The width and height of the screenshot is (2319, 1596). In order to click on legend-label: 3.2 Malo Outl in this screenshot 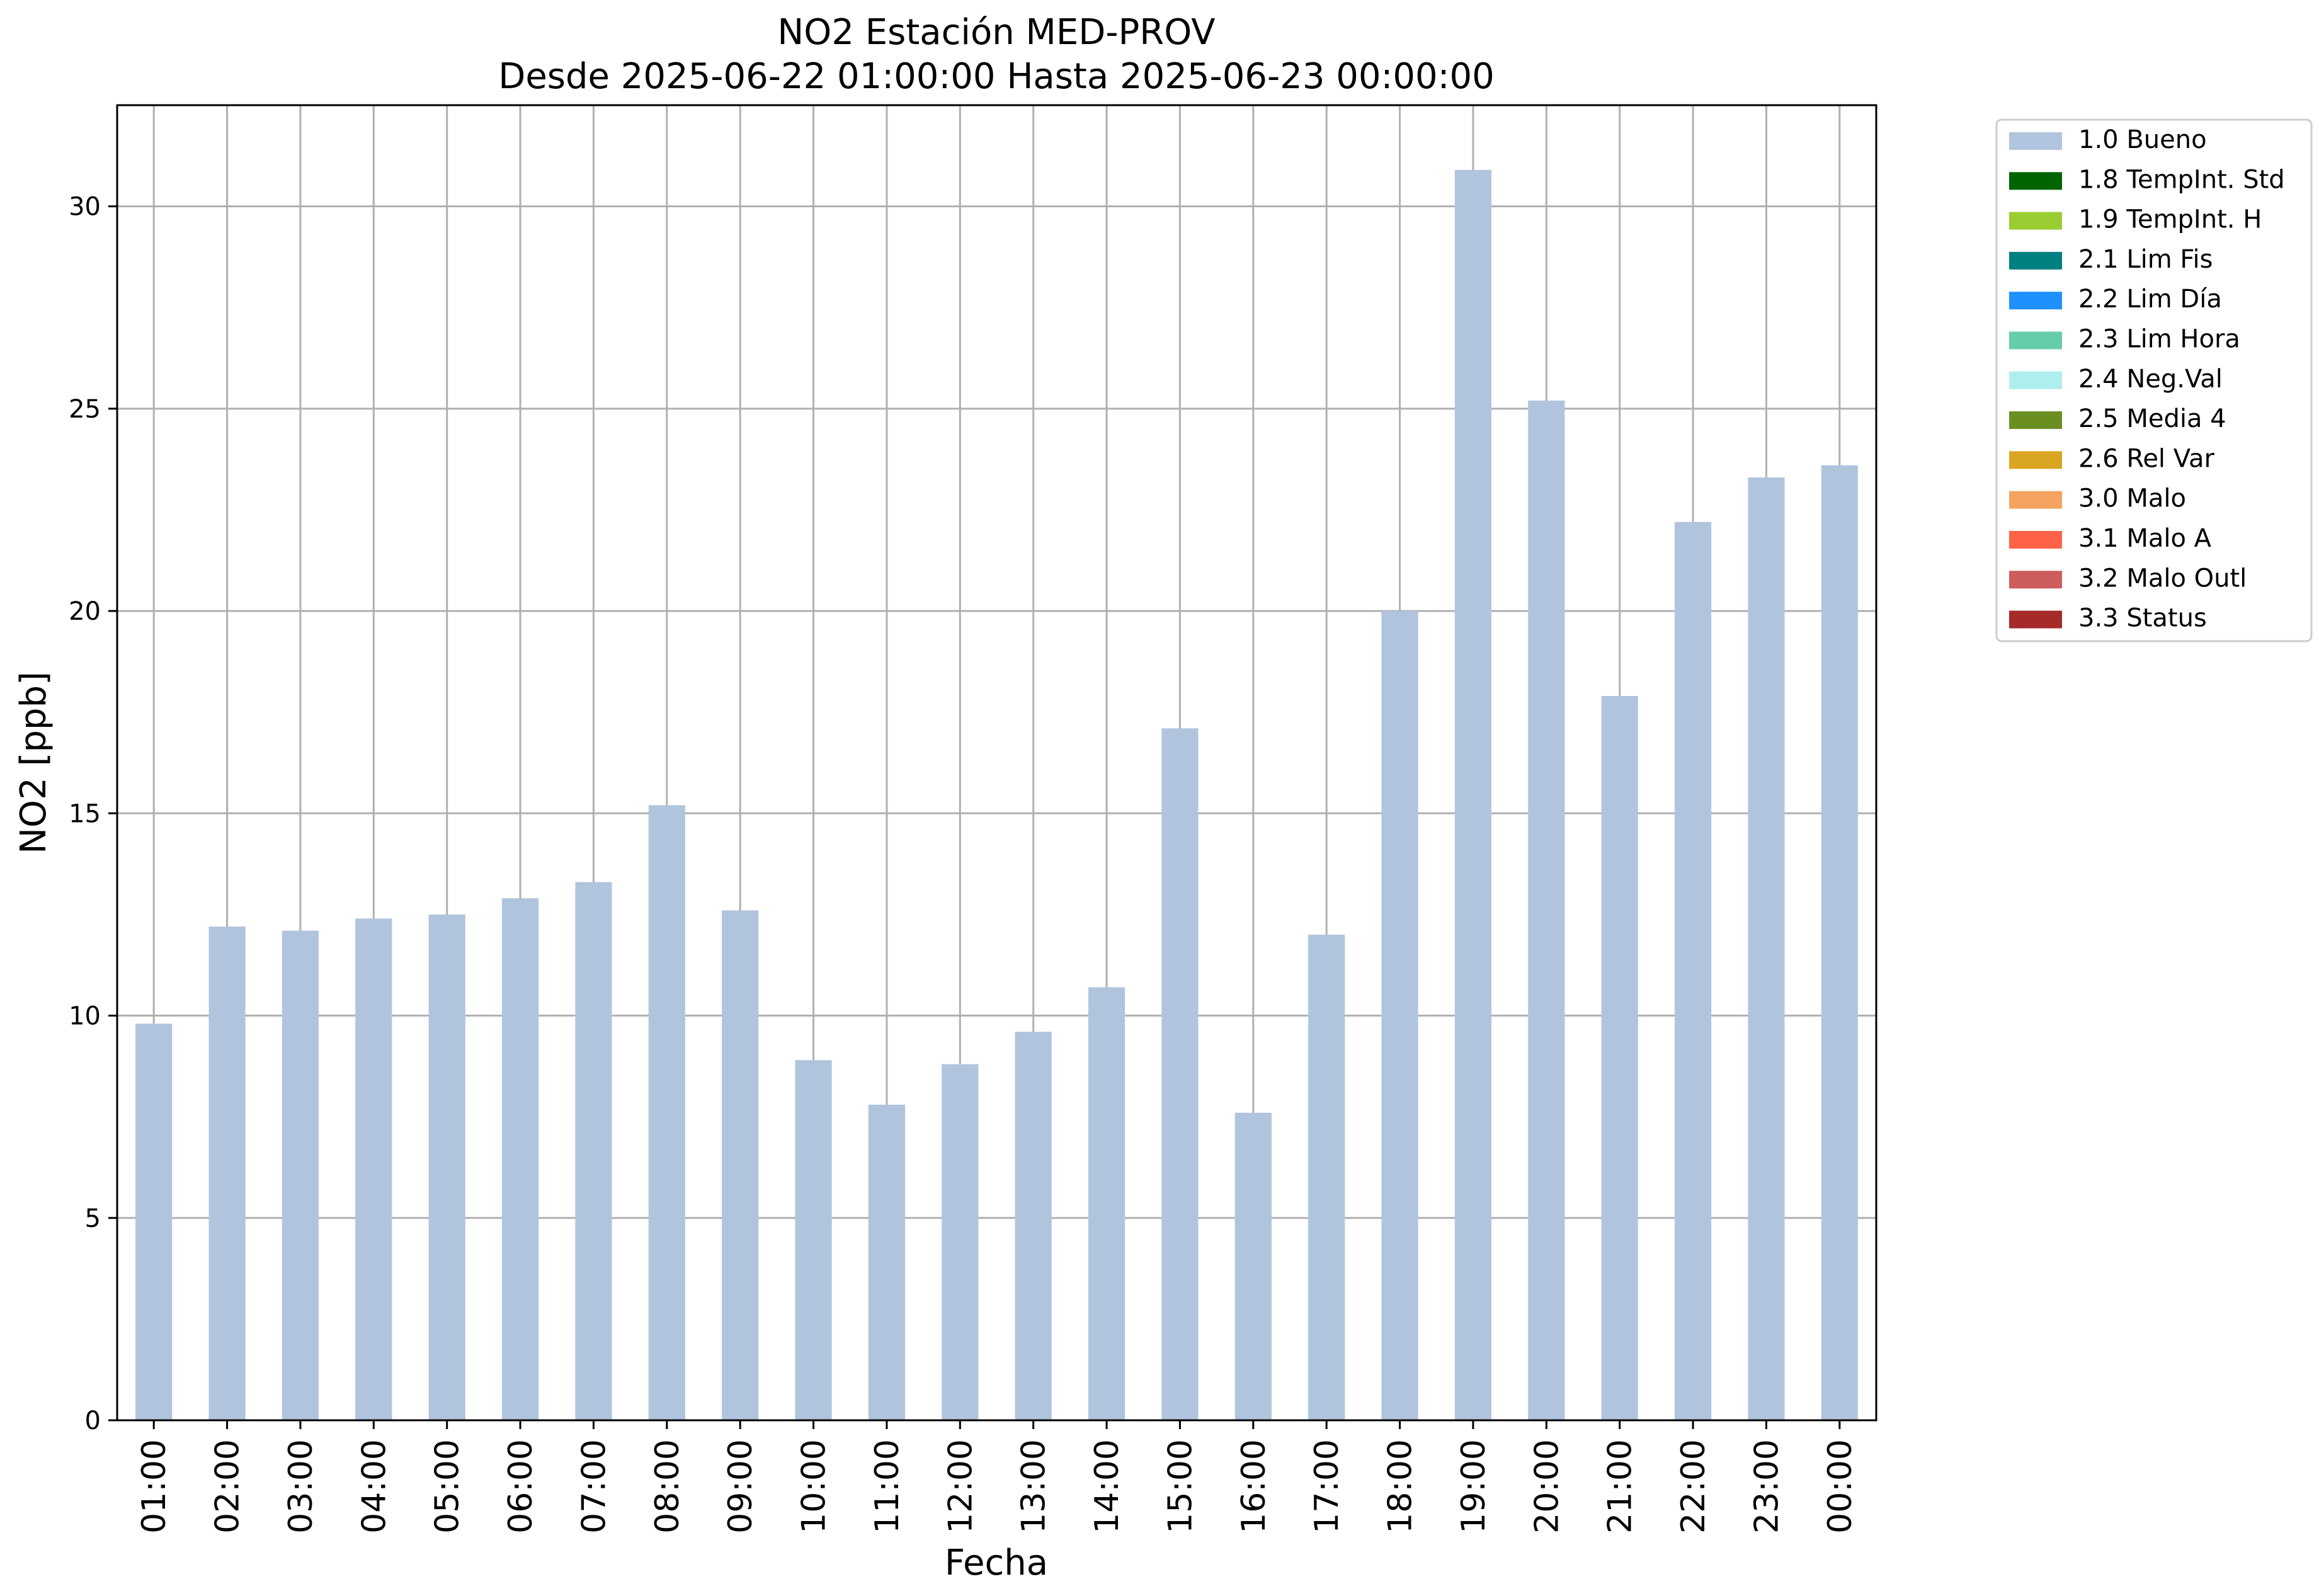, I will do `click(2162, 578)`.